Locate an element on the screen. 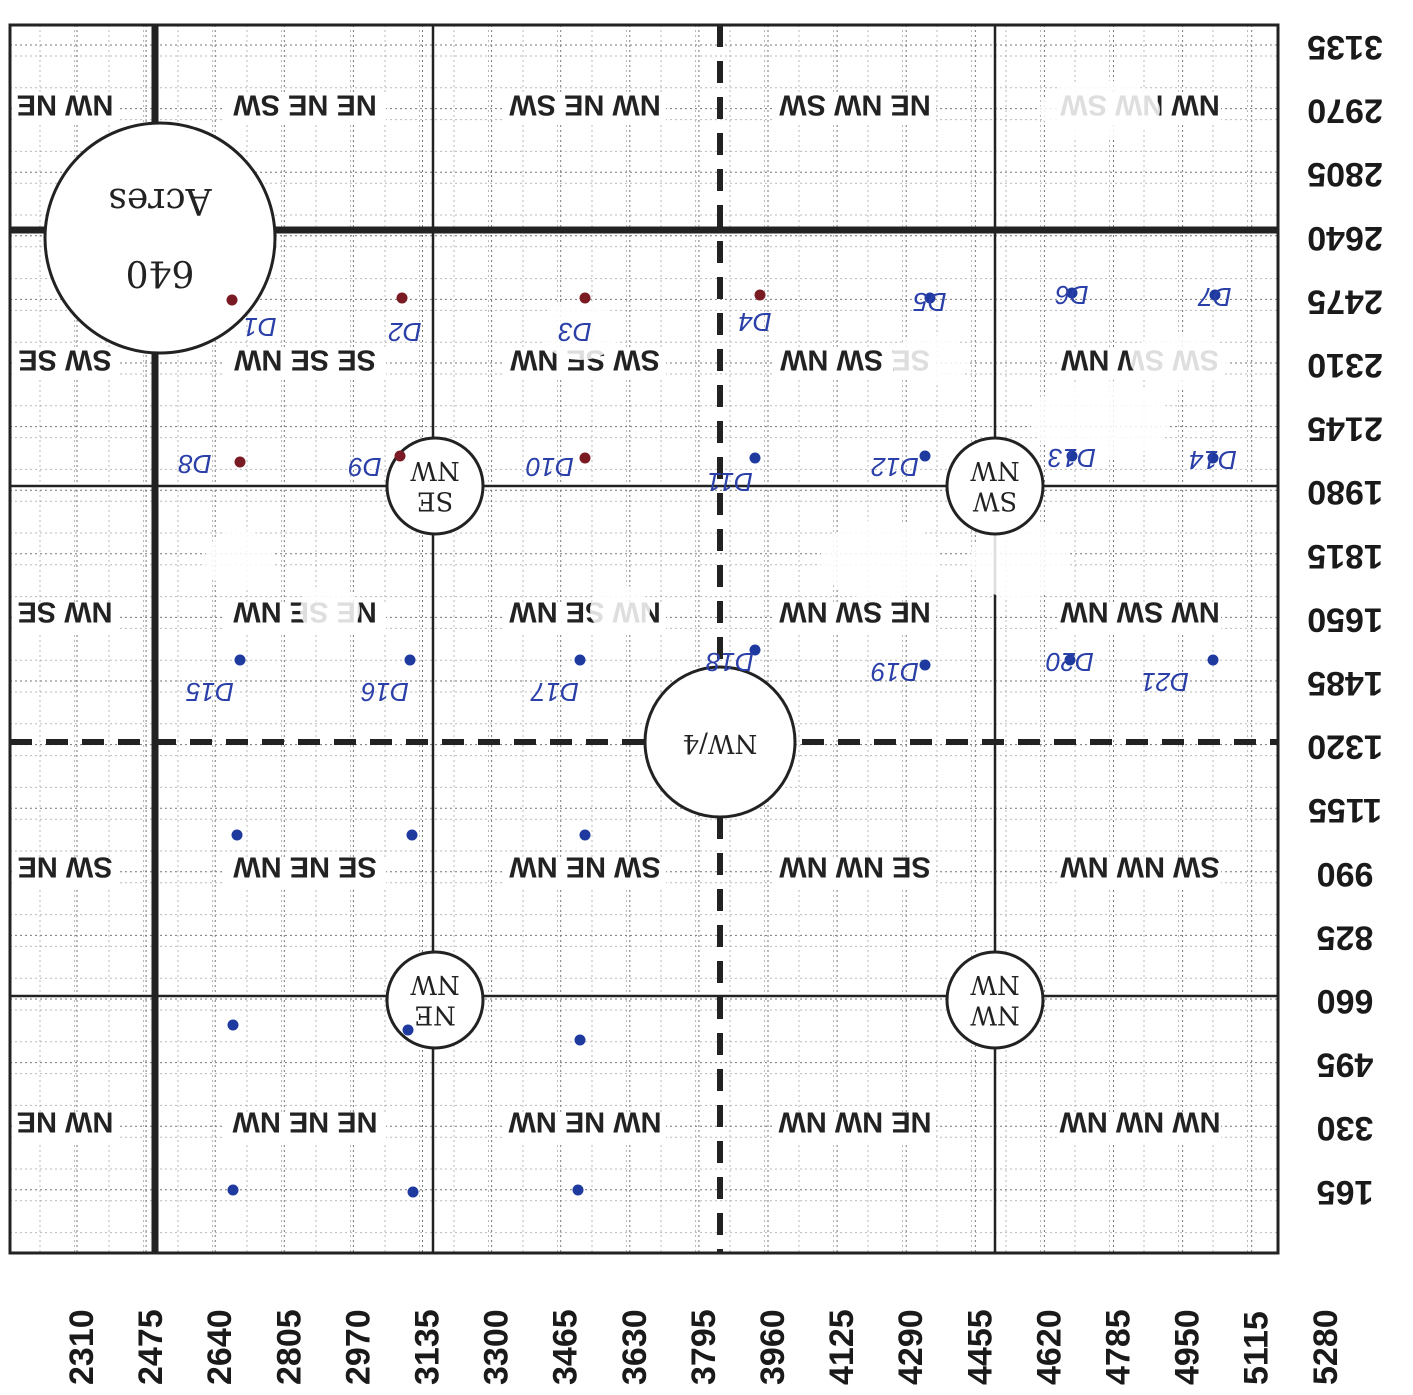 The width and height of the screenshot is (1413, 1395). x-axis-label: 2310 is located at coordinates (82, 1347).